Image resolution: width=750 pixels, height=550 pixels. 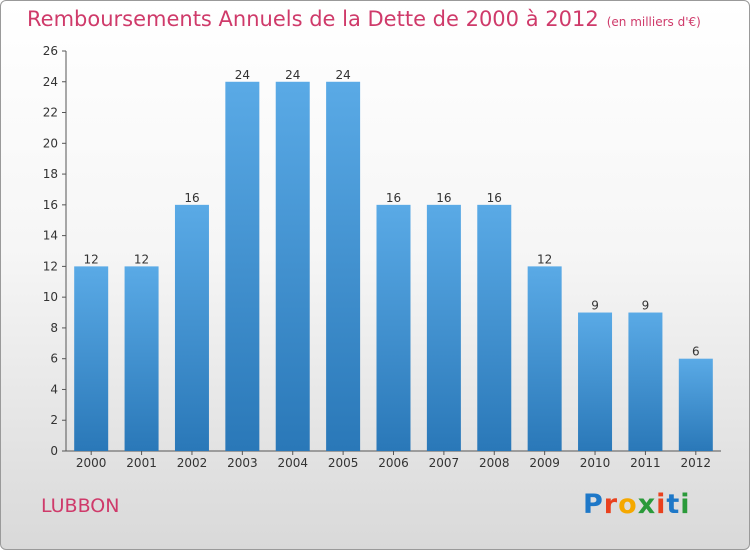 What do you see at coordinates (50, 174) in the screenshot?
I see `y-tick-label: 18` at bounding box center [50, 174].